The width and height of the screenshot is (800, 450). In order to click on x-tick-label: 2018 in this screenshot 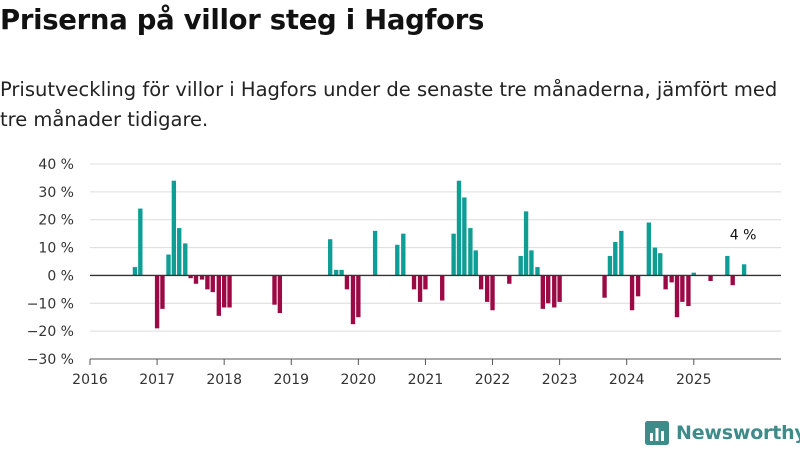, I will do `click(224, 380)`.